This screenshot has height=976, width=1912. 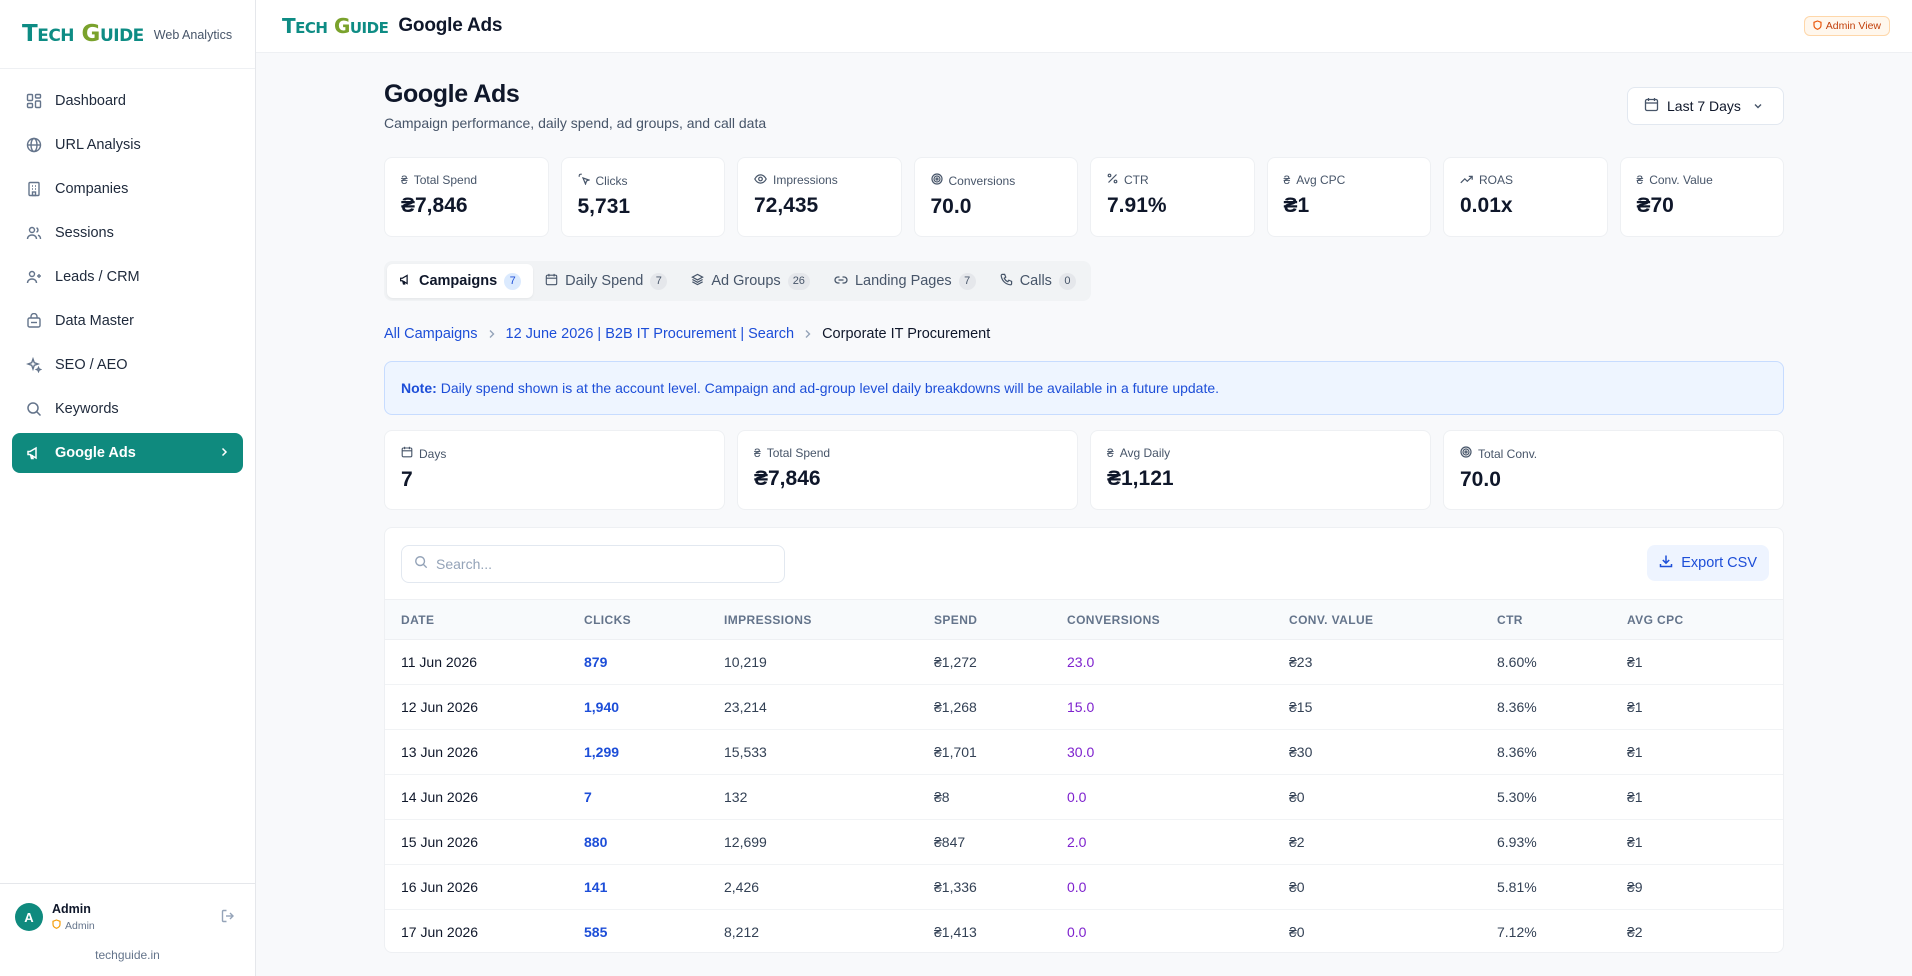 I want to click on admin-view-label: Admin View, so click(x=1853, y=26).